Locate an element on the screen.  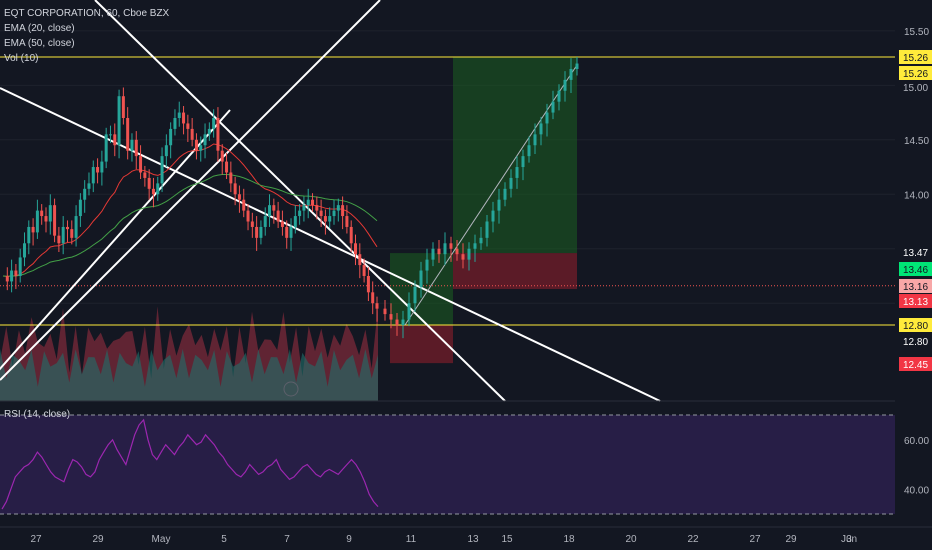
time-tick-label: 11 is located at coordinates (411, 539).